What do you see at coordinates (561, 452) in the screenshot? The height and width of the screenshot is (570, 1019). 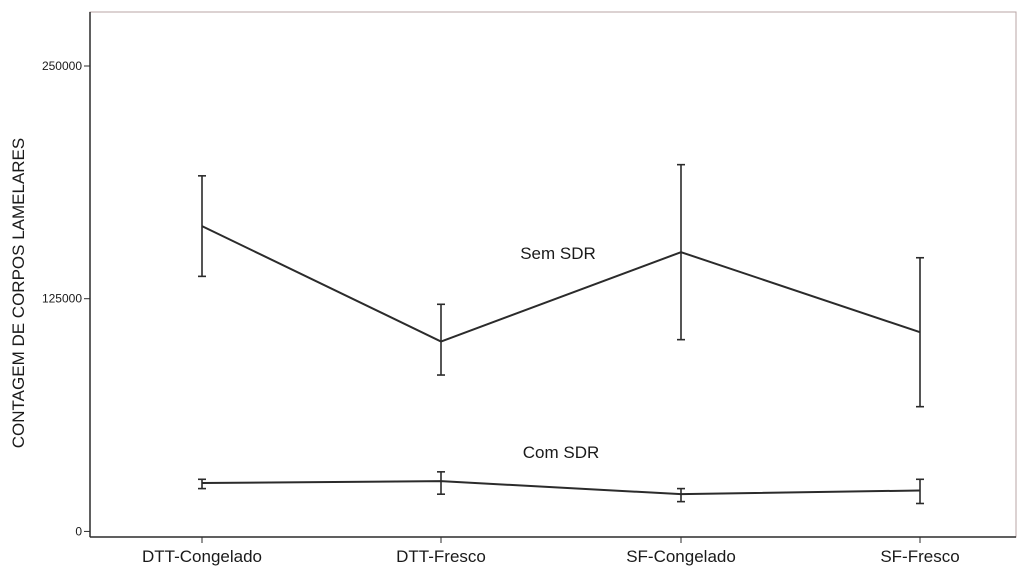 I see `series-label: Com SDR` at bounding box center [561, 452].